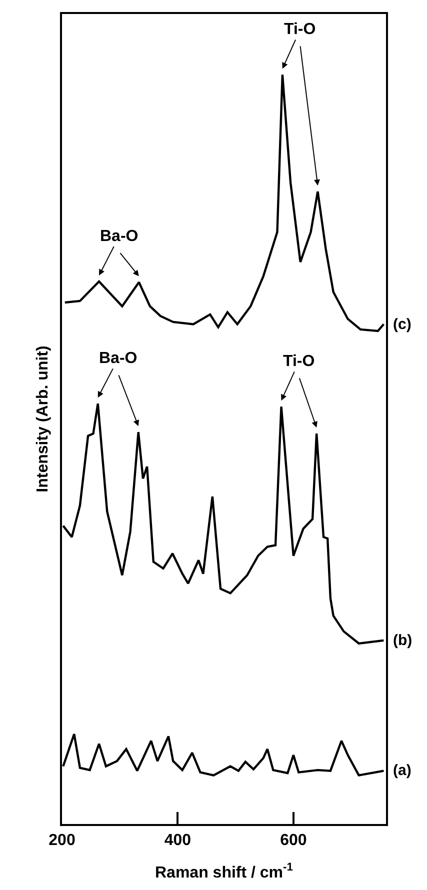  Describe the element at coordinates (402, 640) in the screenshot. I see `series-label: (b)` at that location.